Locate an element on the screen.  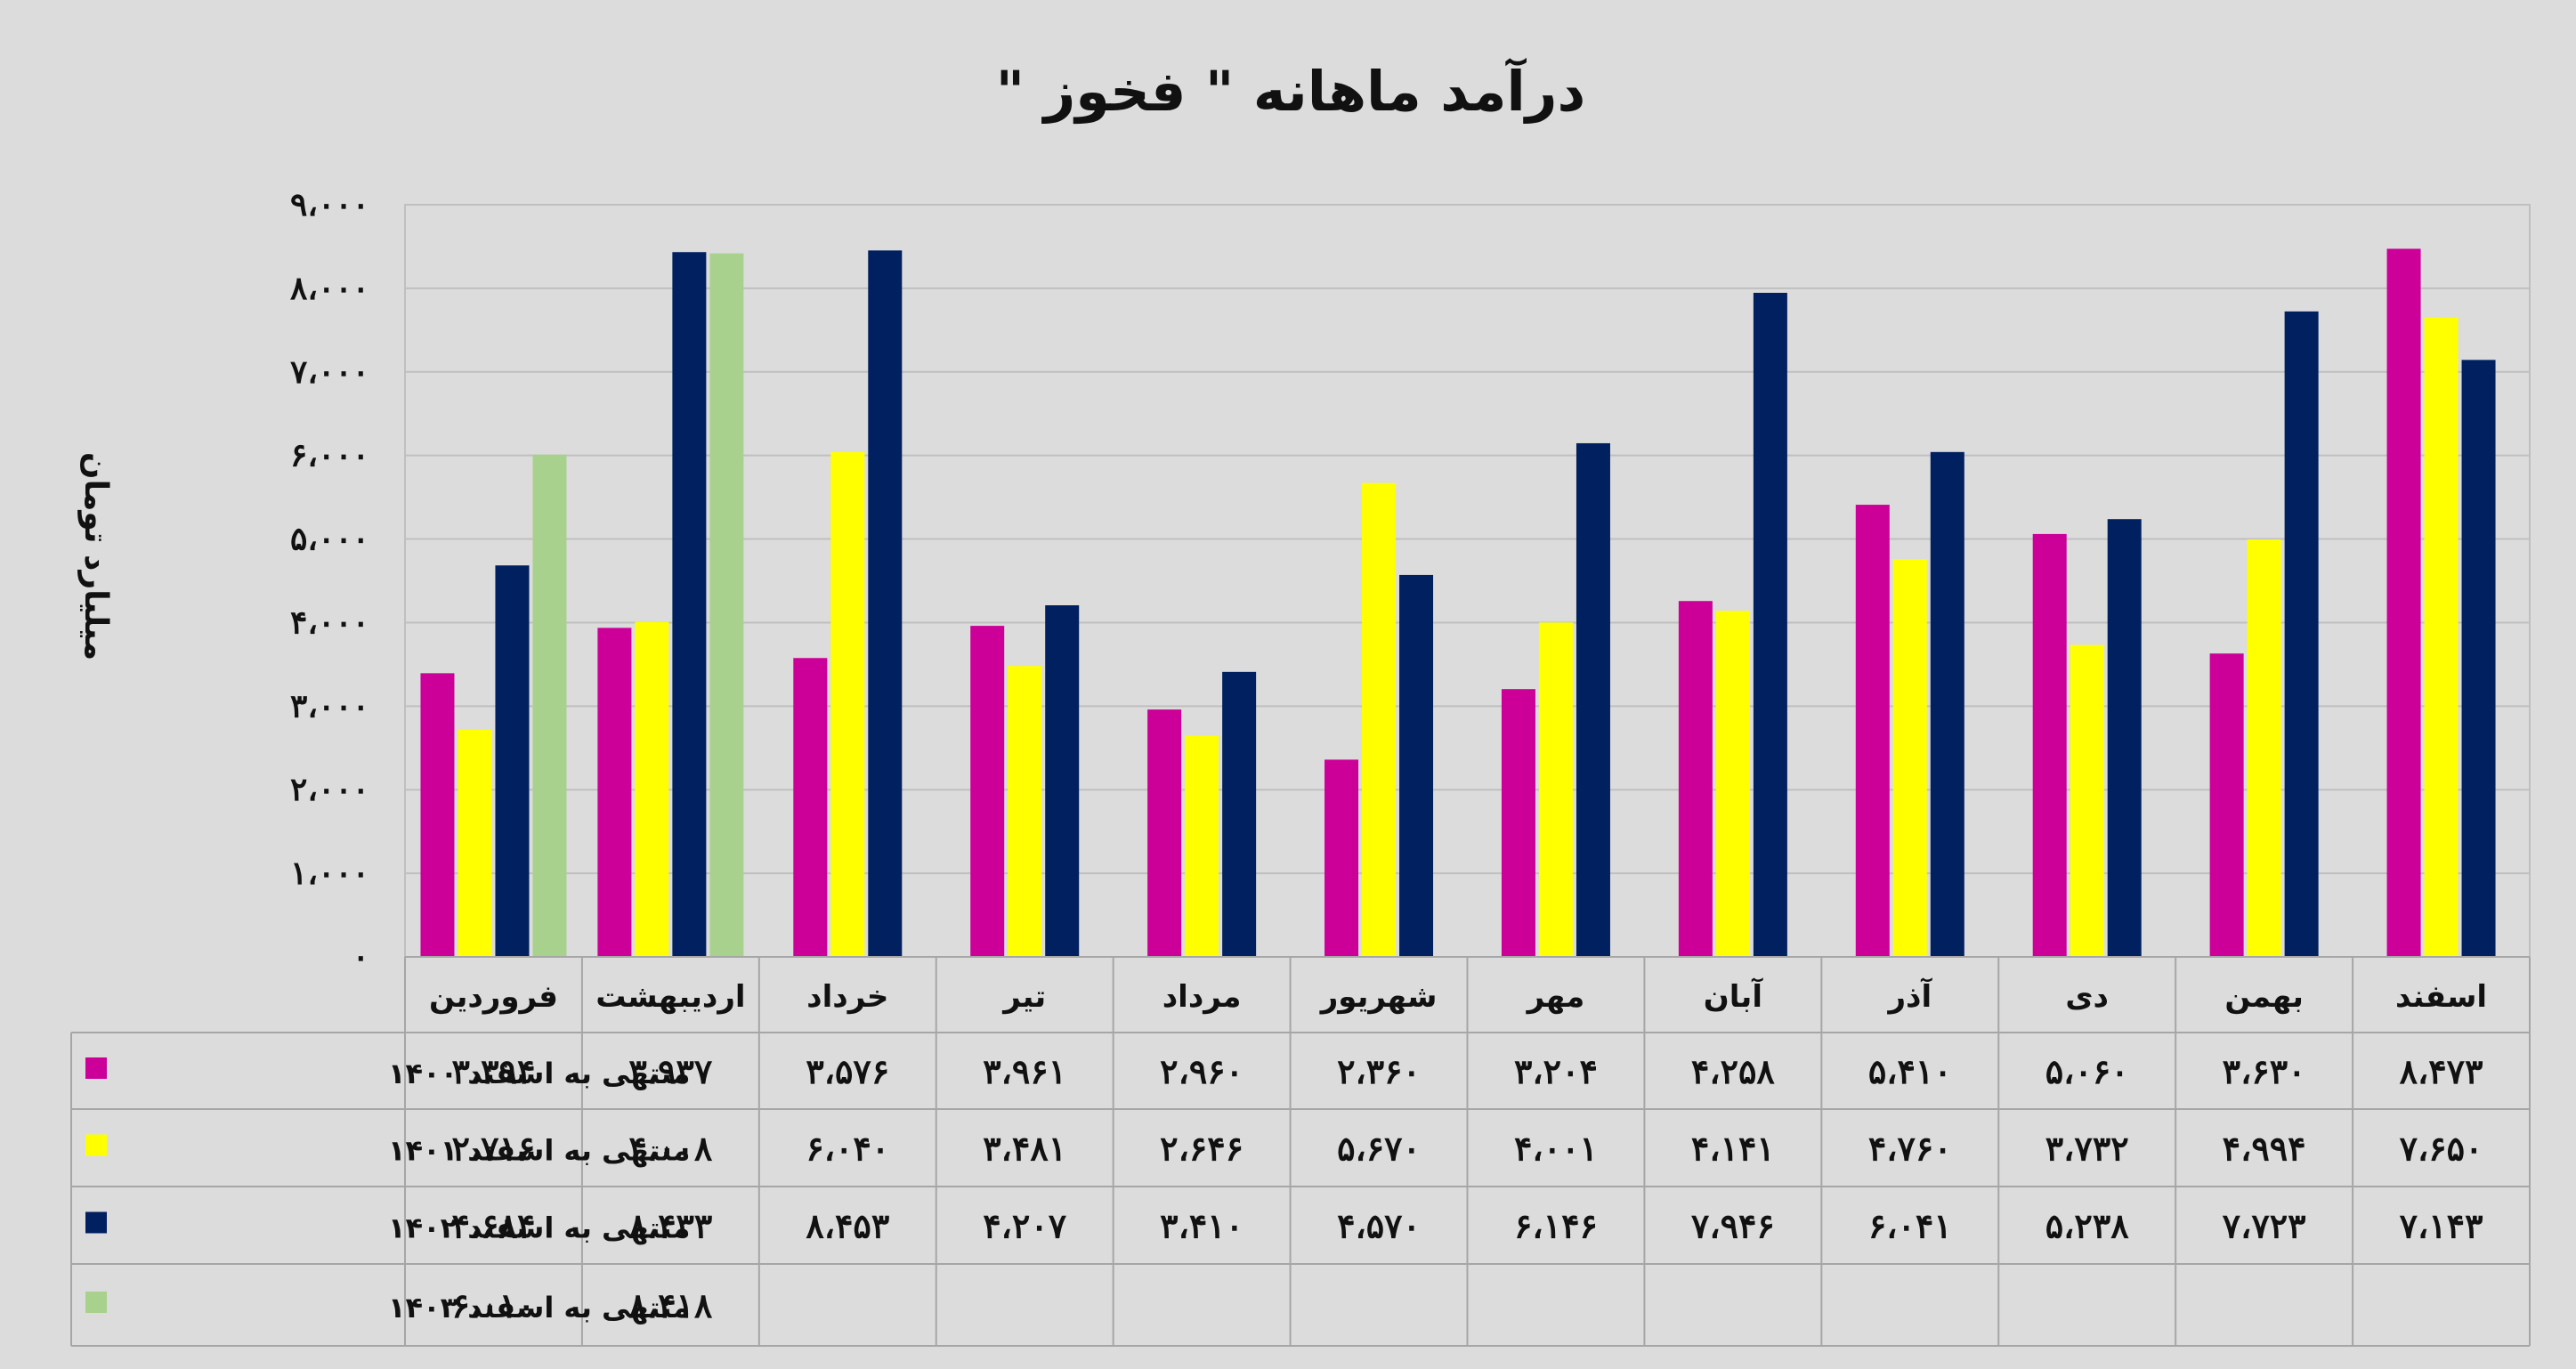
x-tick-label: مرداد is located at coordinates (1202, 997).